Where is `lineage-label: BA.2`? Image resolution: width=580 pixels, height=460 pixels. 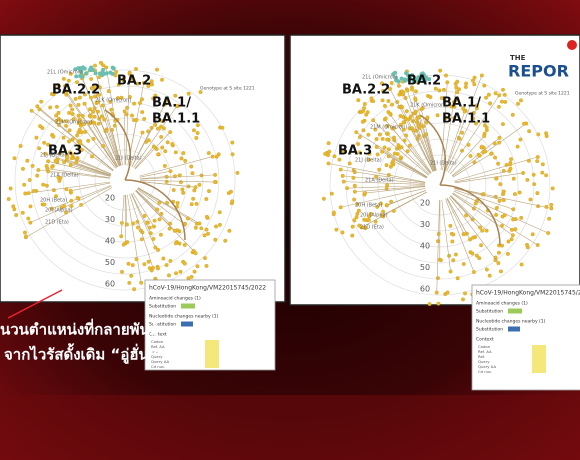
lineage-label: BA.2 is located at coordinates (424, 81).